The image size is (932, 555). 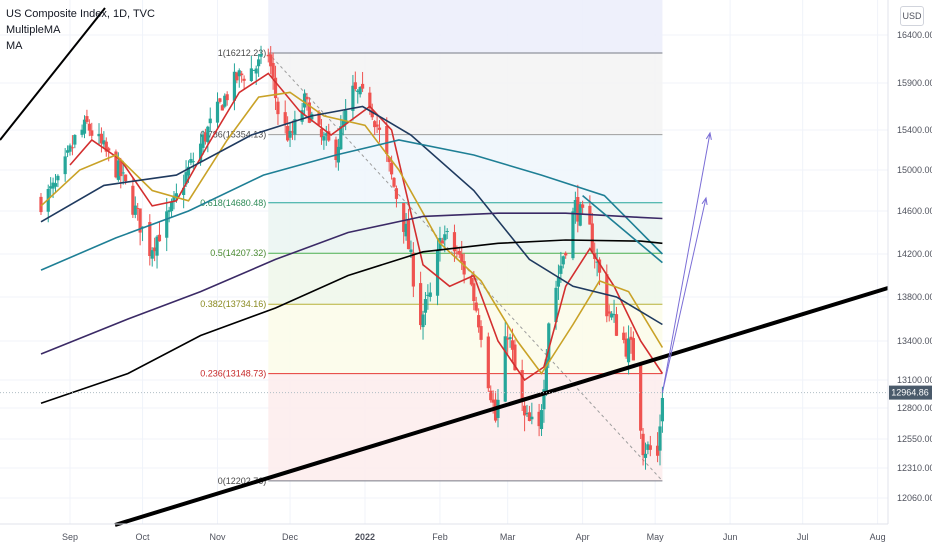 What do you see at coordinates (912, 16) in the screenshot?
I see `currency-button: USD` at bounding box center [912, 16].